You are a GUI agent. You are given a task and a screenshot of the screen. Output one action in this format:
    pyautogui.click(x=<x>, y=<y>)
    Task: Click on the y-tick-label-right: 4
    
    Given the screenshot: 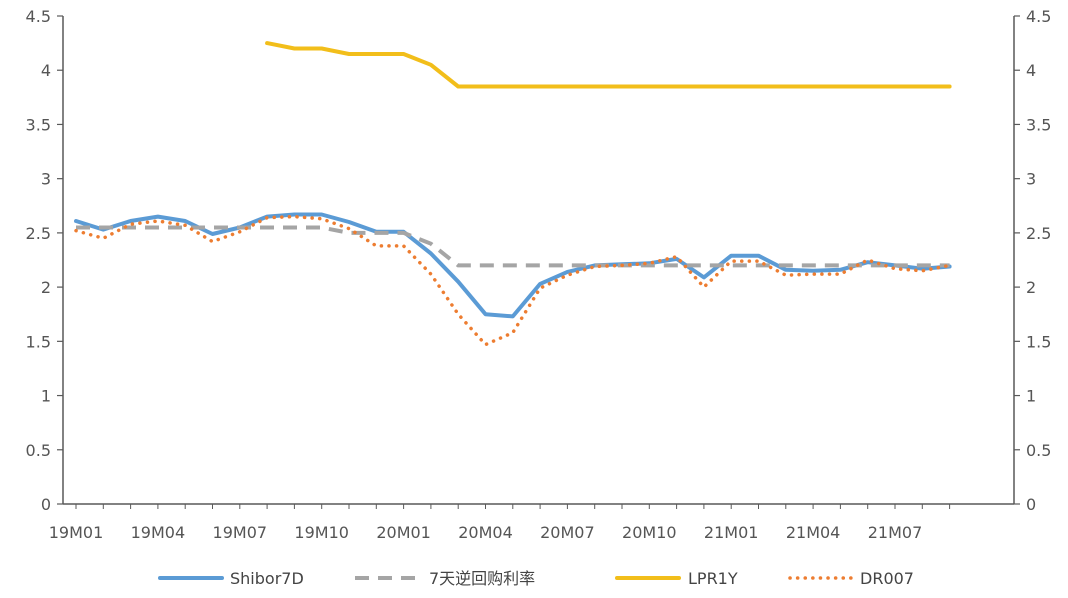 What is the action you would take?
    pyautogui.click(x=1031, y=70)
    